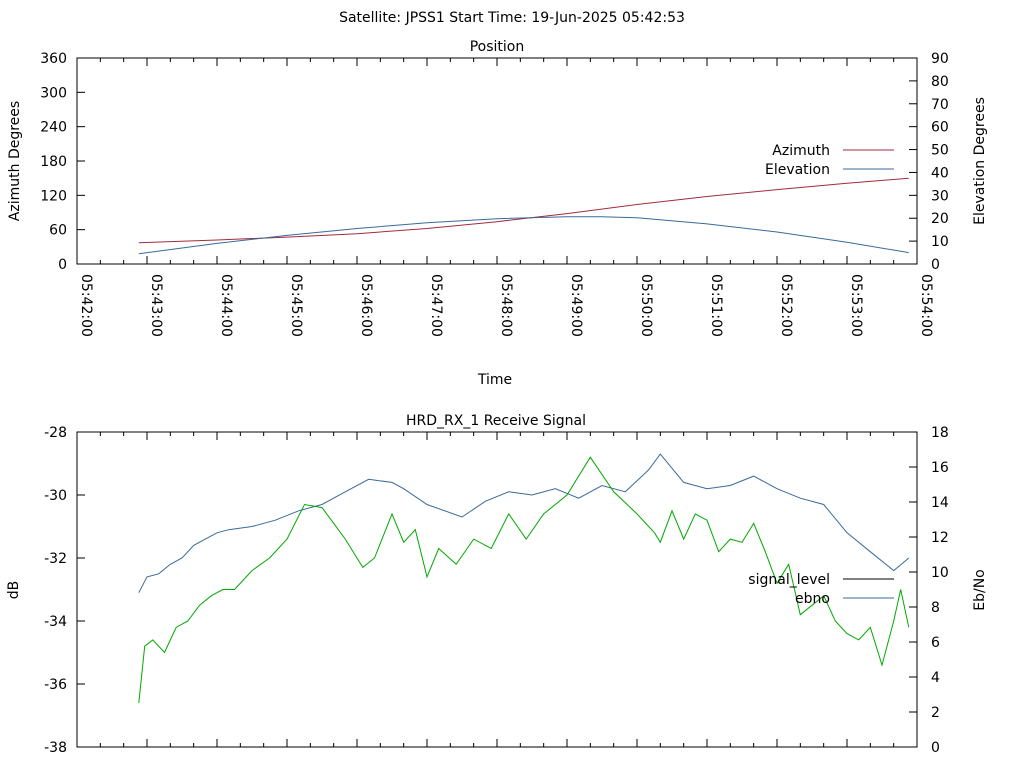 The width and height of the screenshot is (1024, 768). Describe the element at coordinates (53, 162) in the screenshot. I see `y-tick-label: 180` at that location.